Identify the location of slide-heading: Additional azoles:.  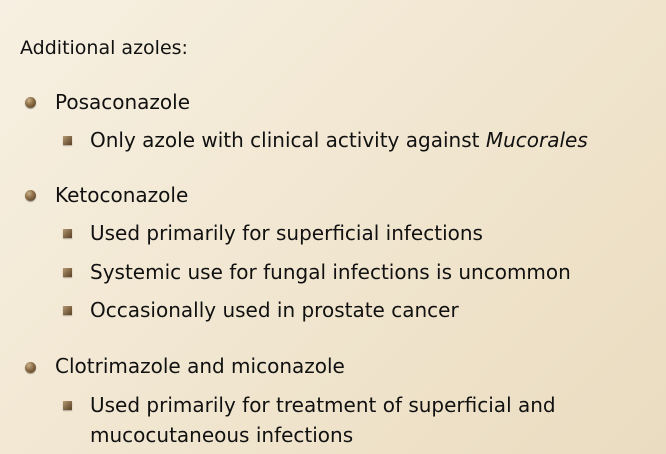
(104, 48).